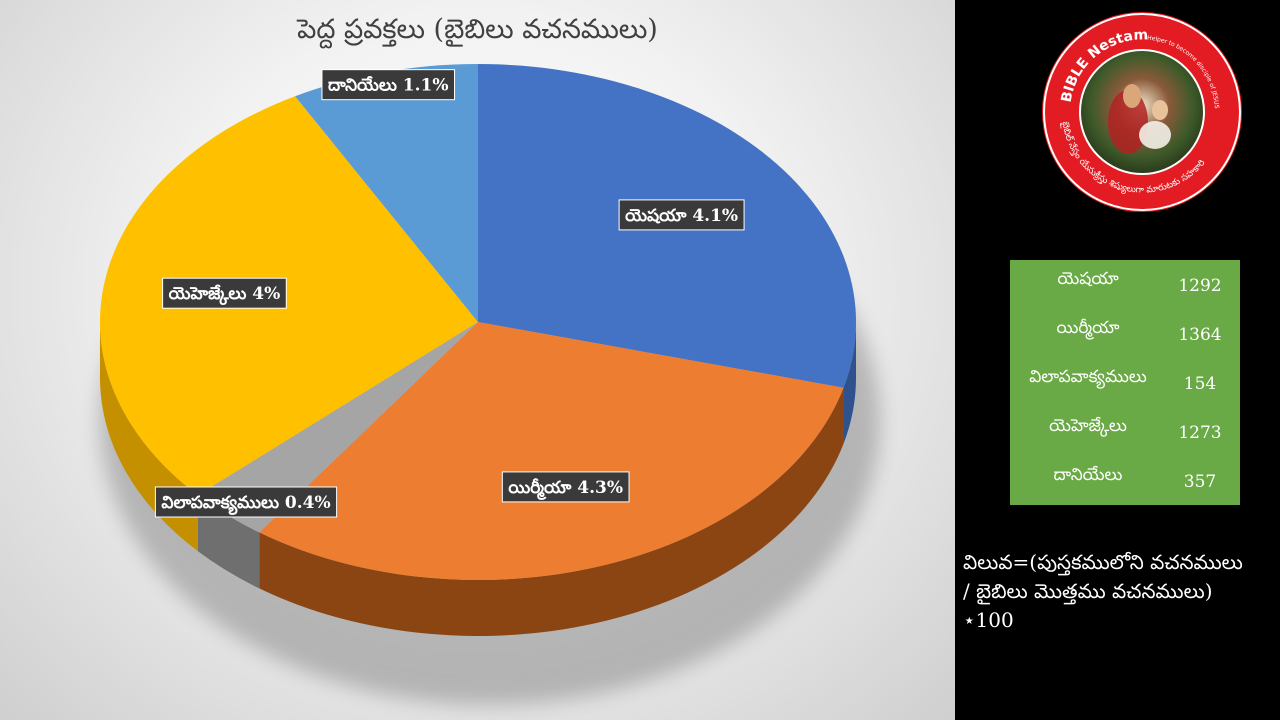 The image size is (1280, 720). I want to click on data-label-1: యిర్మీయా 4.3%, so click(565, 487).